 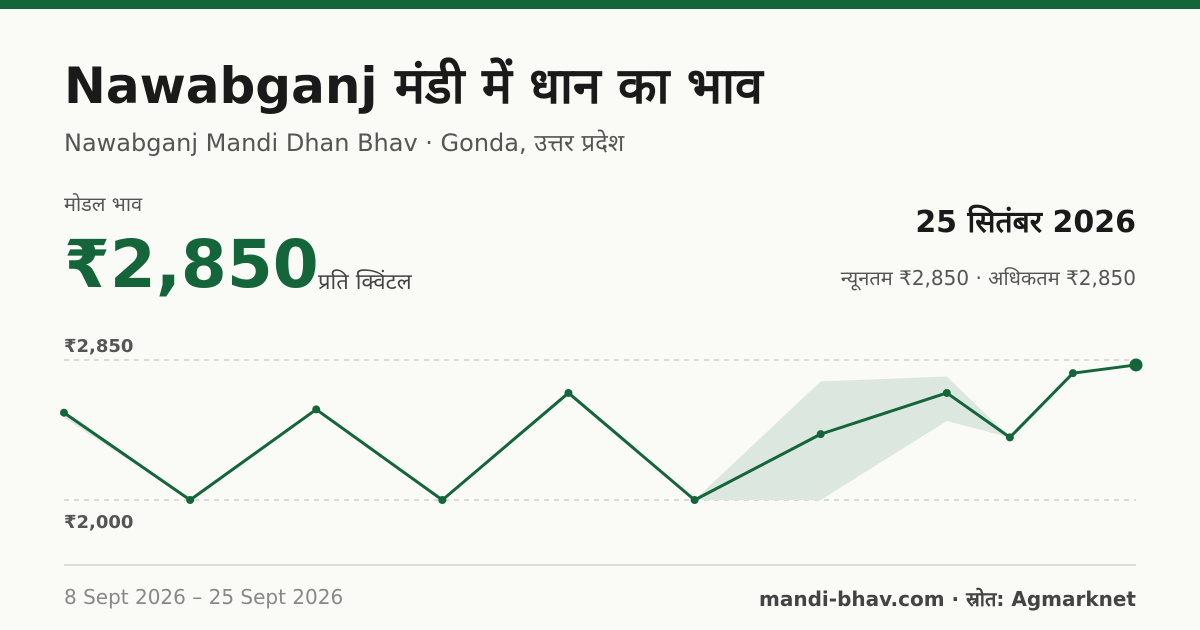 What do you see at coordinates (191, 264) in the screenshot?
I see `model-price-value: ₹2,850` at bounding box center [191, 264].